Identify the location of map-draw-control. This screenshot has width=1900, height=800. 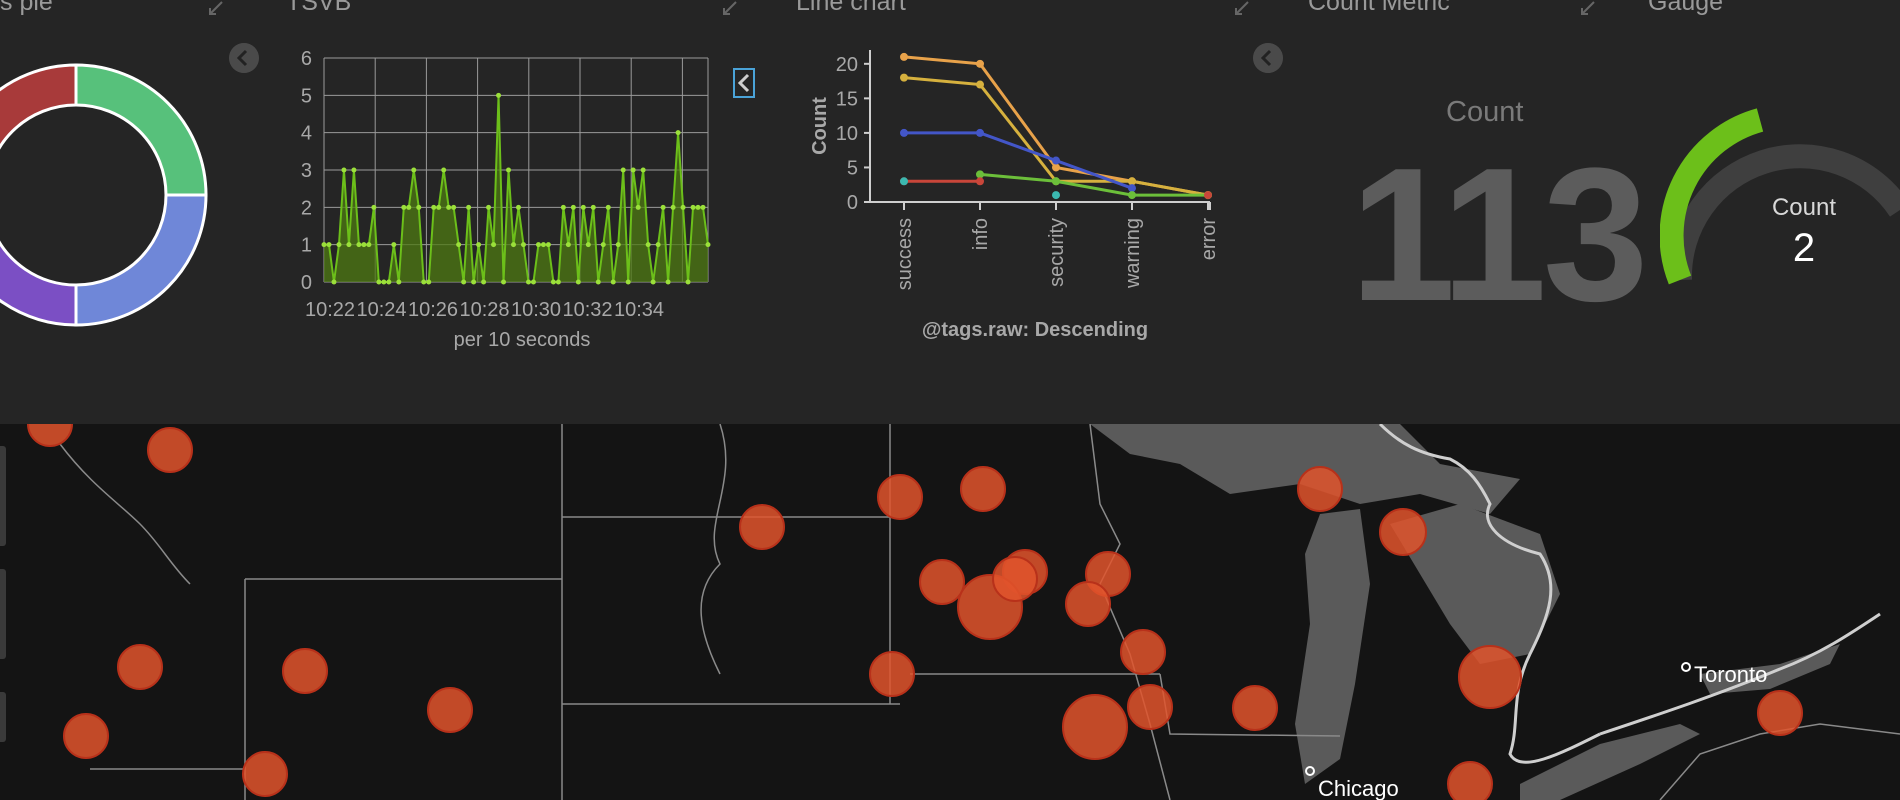
(3, 614).